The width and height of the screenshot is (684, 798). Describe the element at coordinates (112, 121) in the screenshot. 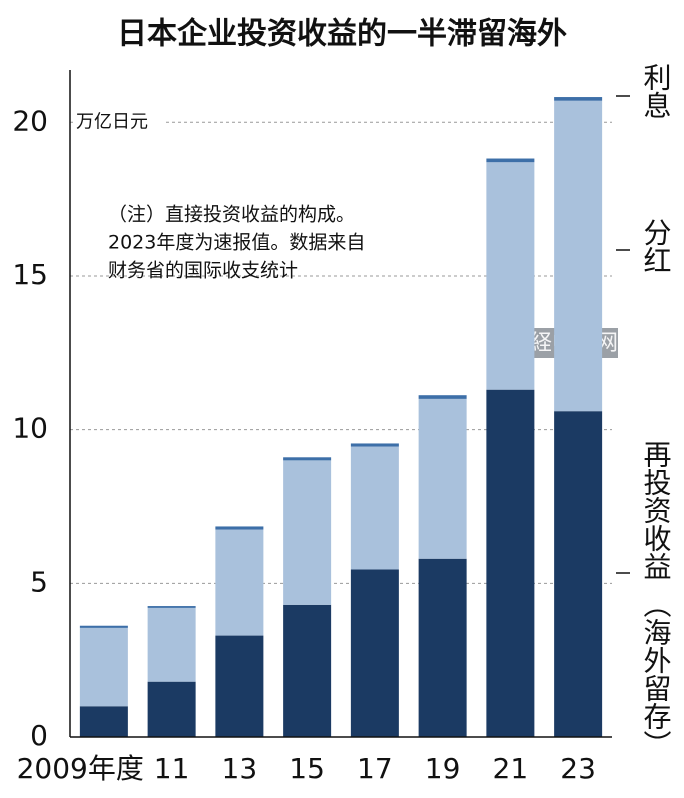

I see `y-axis-label: 万亿日元` at that location.